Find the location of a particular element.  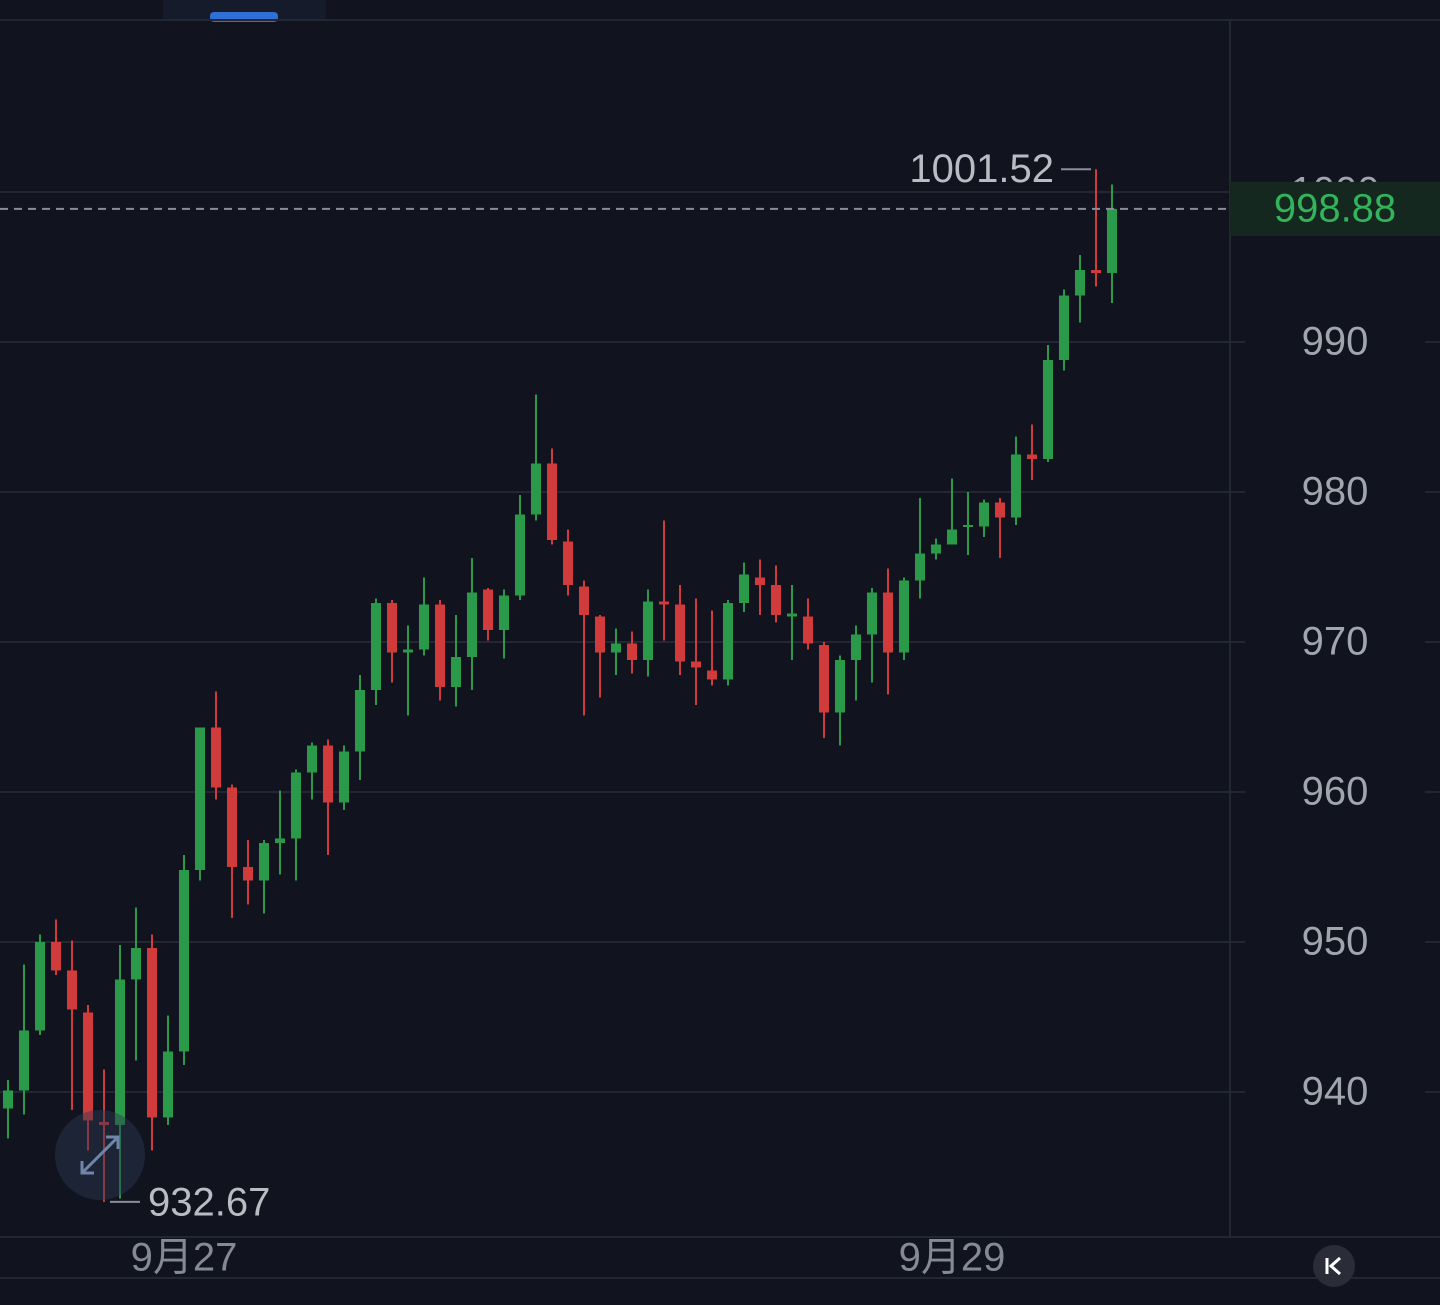

last-price-tag is located at coordinates (1335, 208).